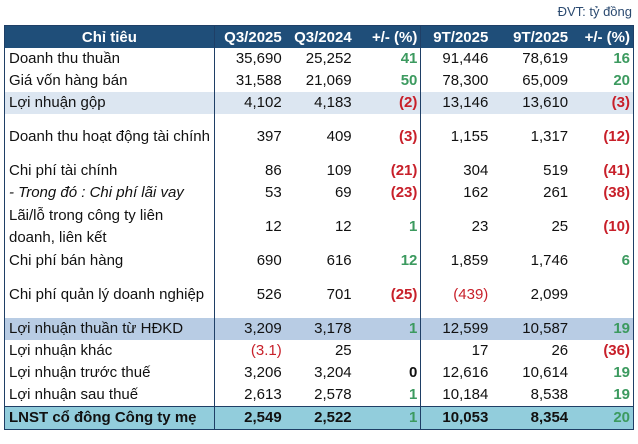 The image size is (638, 444). What do you see at coordinates (456, 103) in the screenshot?
I see `cell-9t-2025: 13,146` at bounding box center [456, 103].